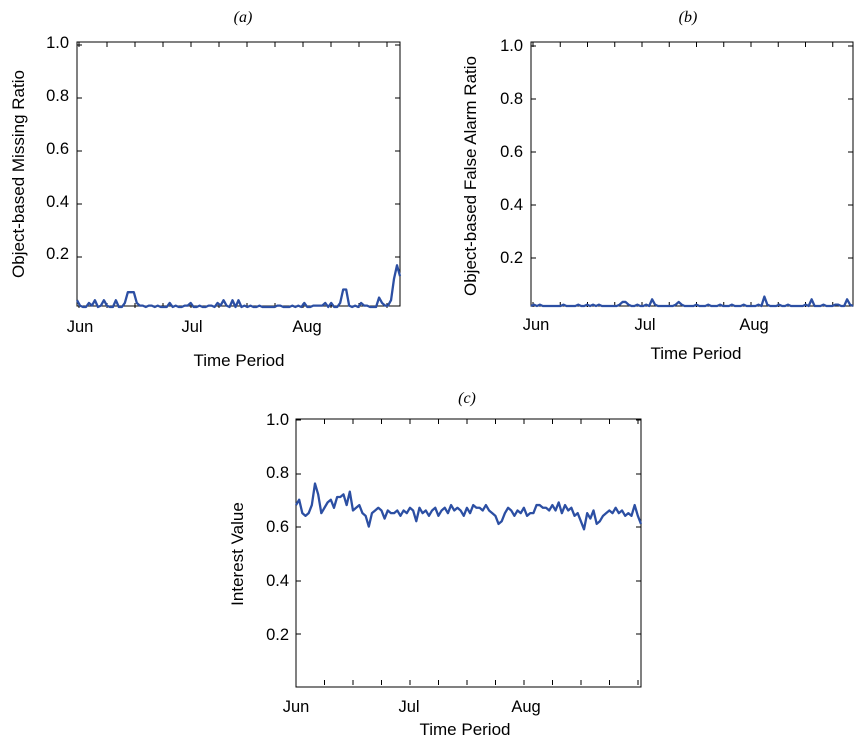  Describe the element at coordinates (692, 301) in the screenshot. I see `panel-b-series-line` at that location.